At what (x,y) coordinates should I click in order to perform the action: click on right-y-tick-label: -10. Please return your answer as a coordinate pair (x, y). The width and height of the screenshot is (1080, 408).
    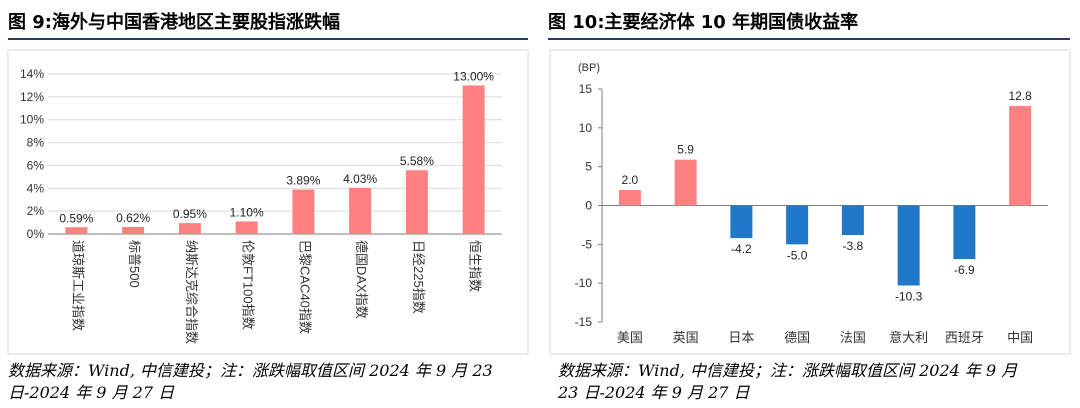
    Looking at the image, I should click on (584, 283).